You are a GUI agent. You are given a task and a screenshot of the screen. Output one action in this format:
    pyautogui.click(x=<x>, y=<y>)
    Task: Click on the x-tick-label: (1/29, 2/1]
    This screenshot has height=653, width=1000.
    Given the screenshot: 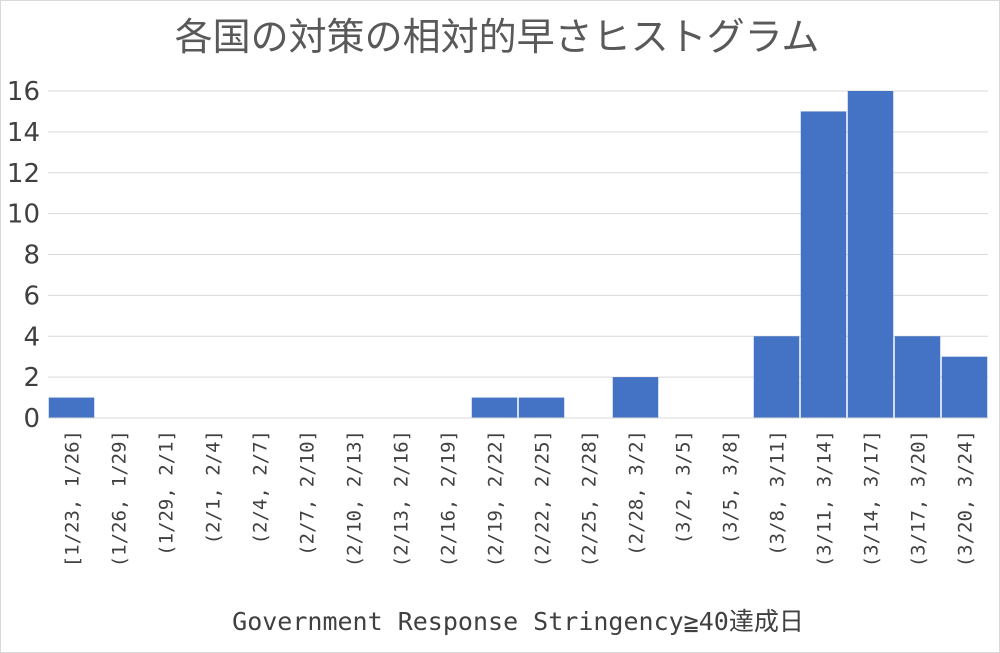 What is the action you would take?
    pyautogui.click(x=167, y=493)
    